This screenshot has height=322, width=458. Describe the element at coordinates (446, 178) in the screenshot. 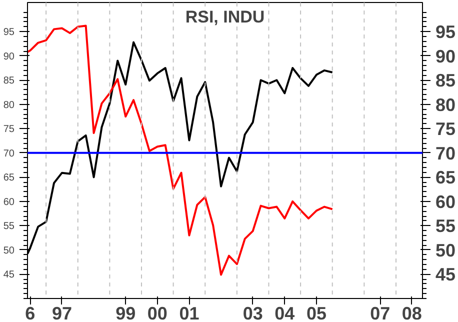

I see `y2-tick-label: 65` at that location.